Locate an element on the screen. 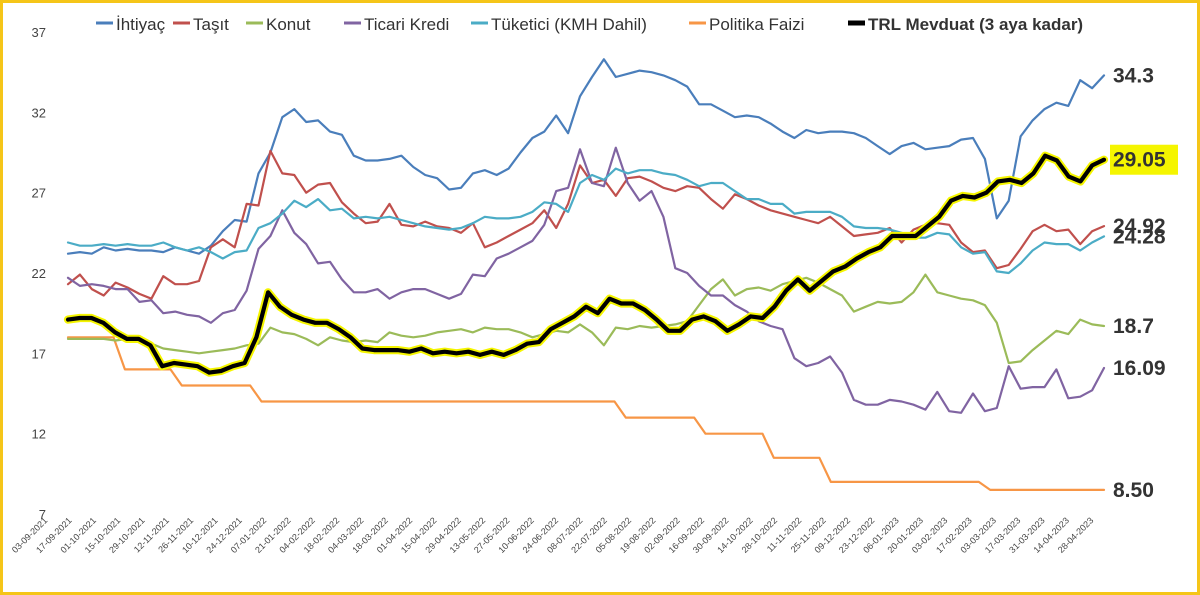 Image resolution: width=1200 pixels, height=595 pixels. y-tick-label: 12 is located at coordinates (39, 434).